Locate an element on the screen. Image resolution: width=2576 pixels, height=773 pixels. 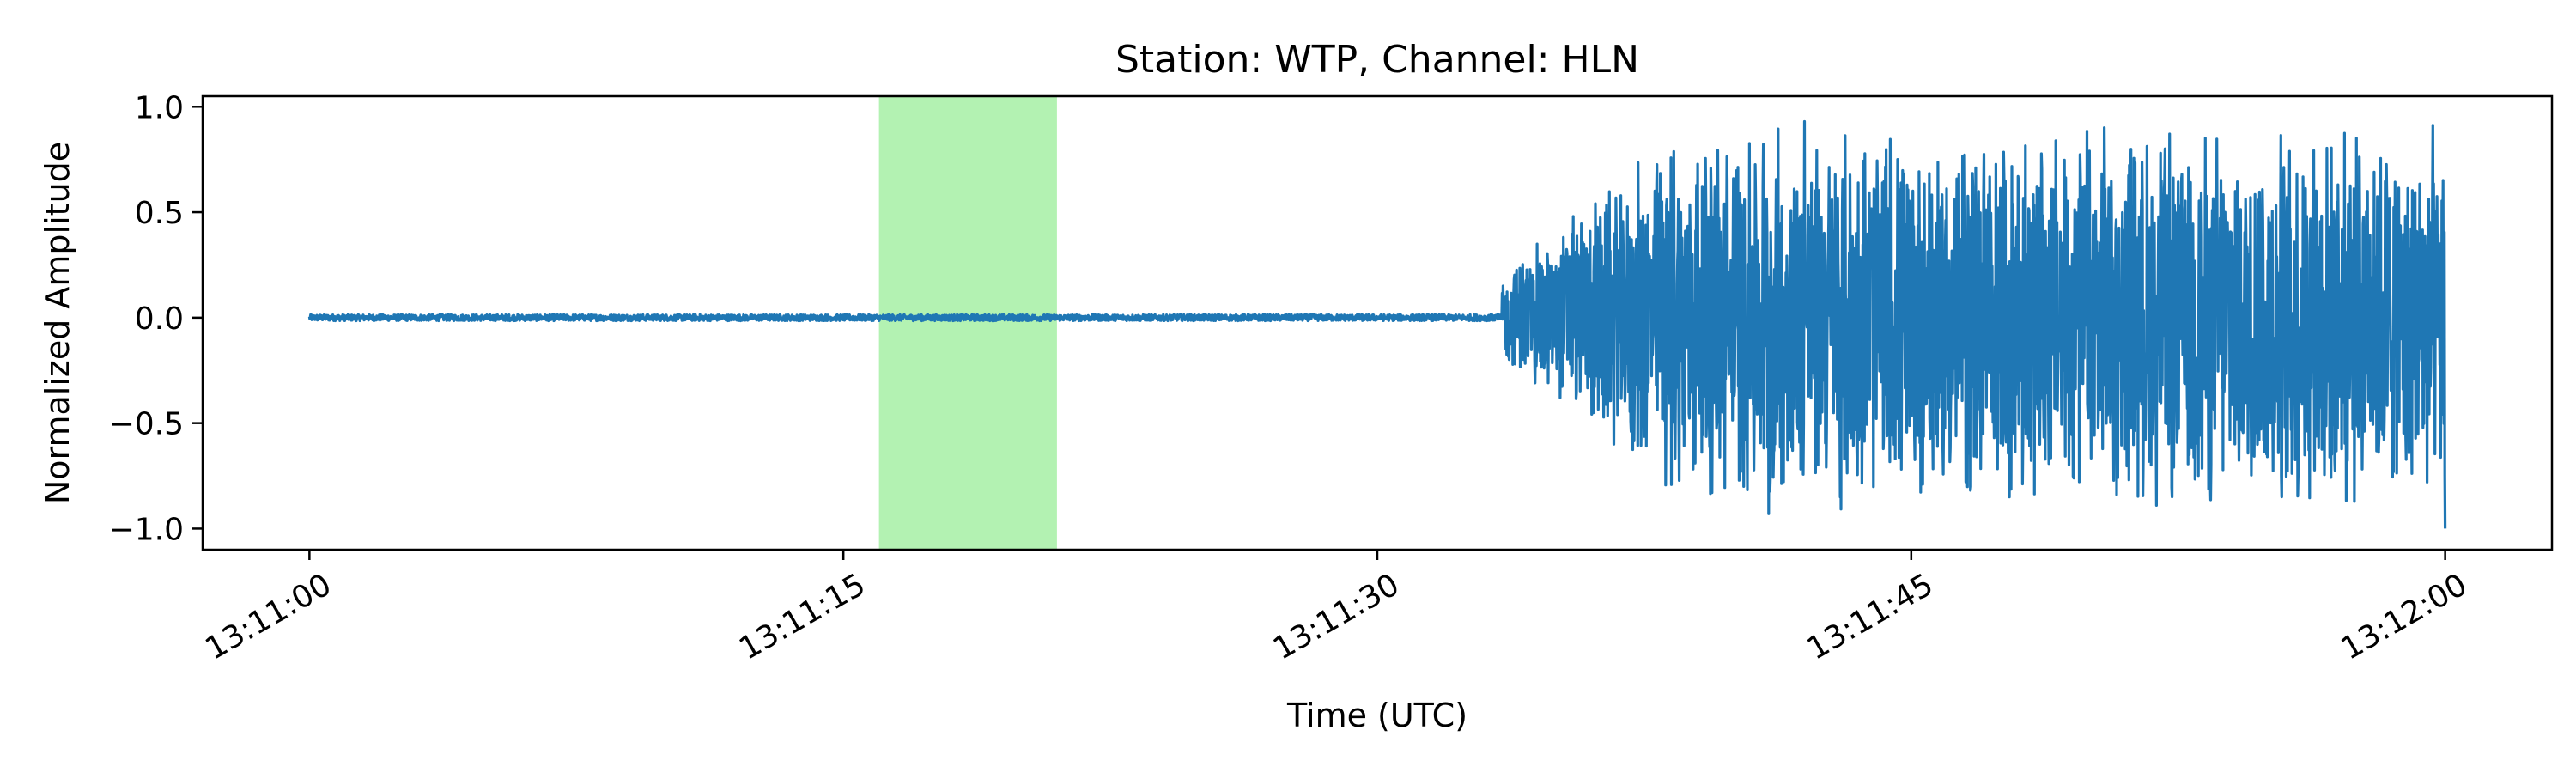
x-tick-label: 13:11:00 is located at coordinates (268, 616).